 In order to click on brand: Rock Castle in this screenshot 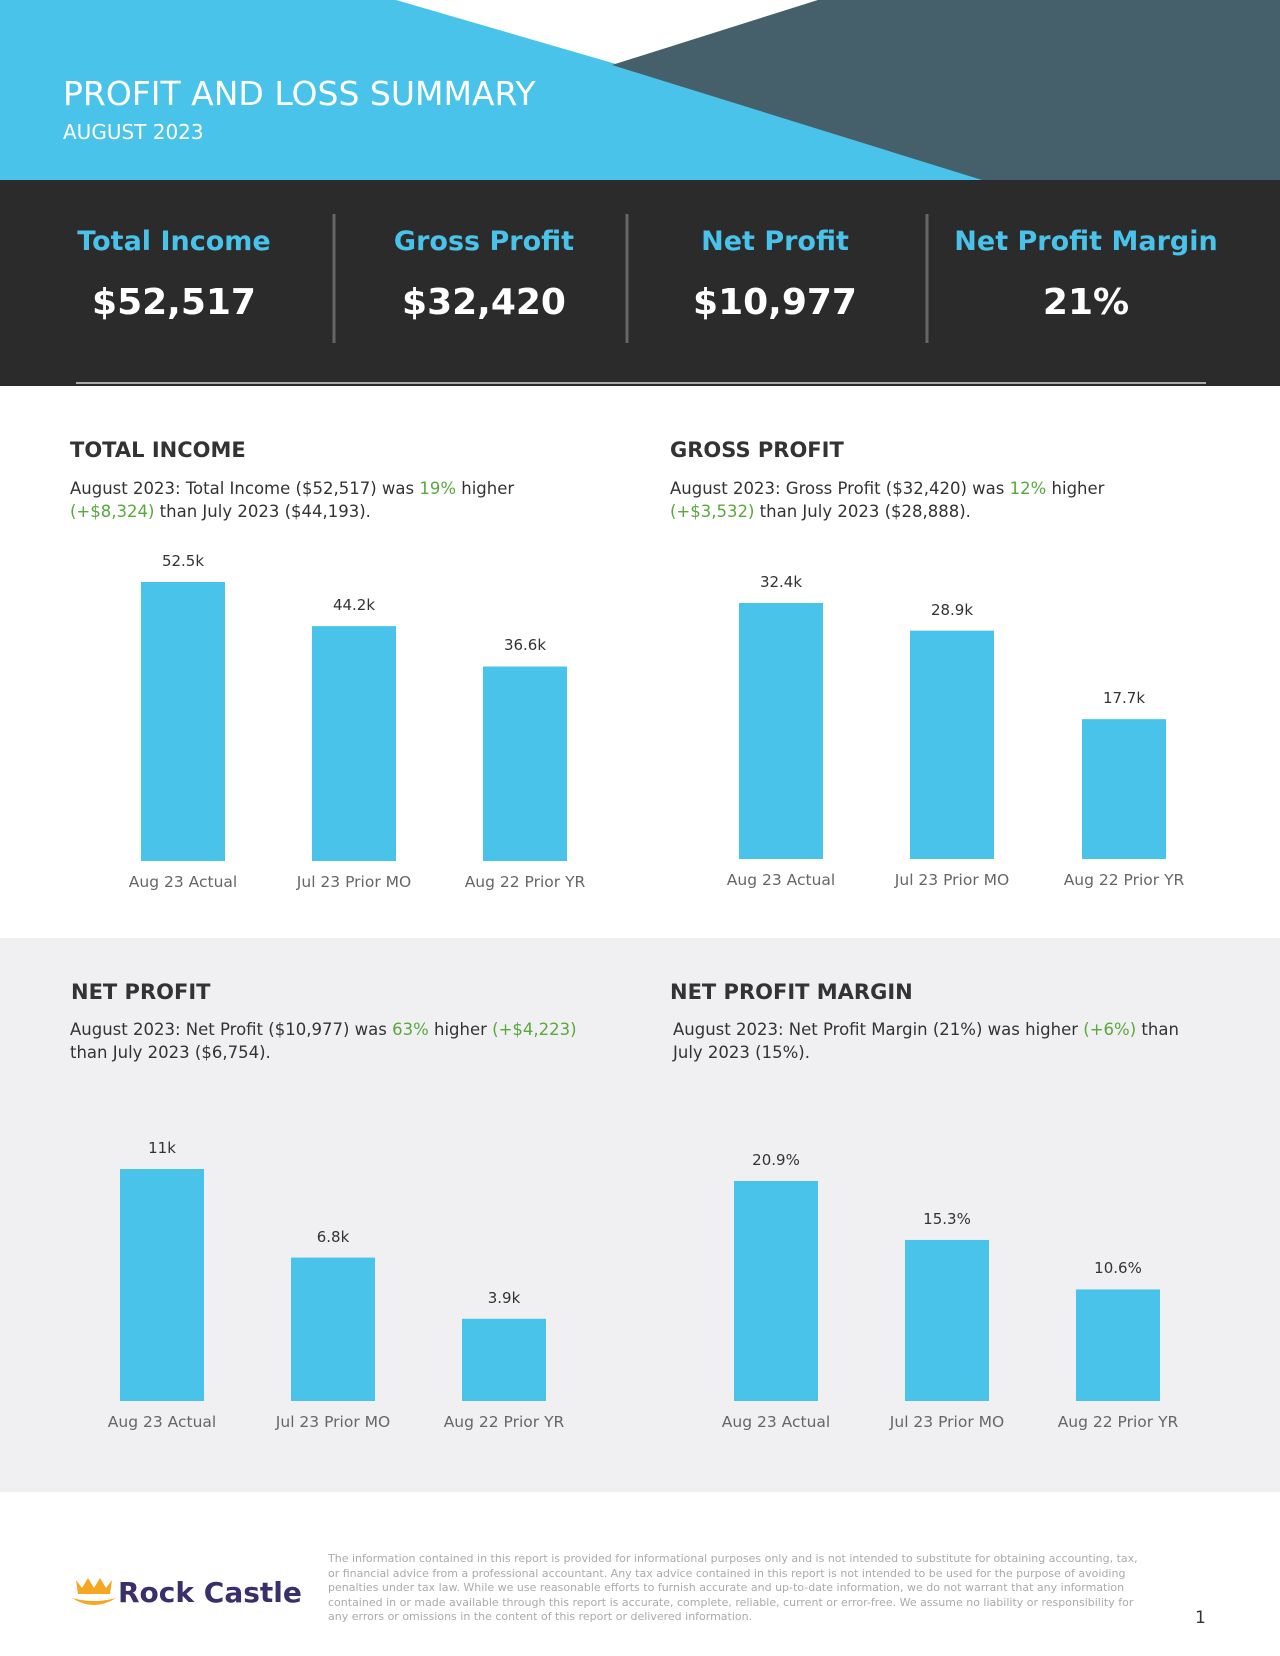, I will do `click(210, 1592)`.